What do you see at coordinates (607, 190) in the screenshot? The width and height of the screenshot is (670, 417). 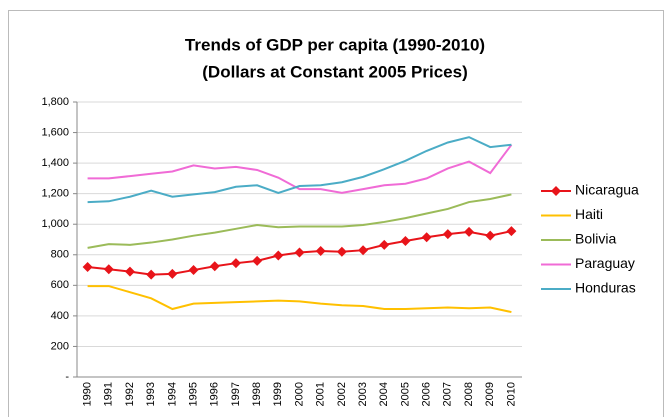 I see `legend-label: Nicaragua` at bounding box center [607, 190].